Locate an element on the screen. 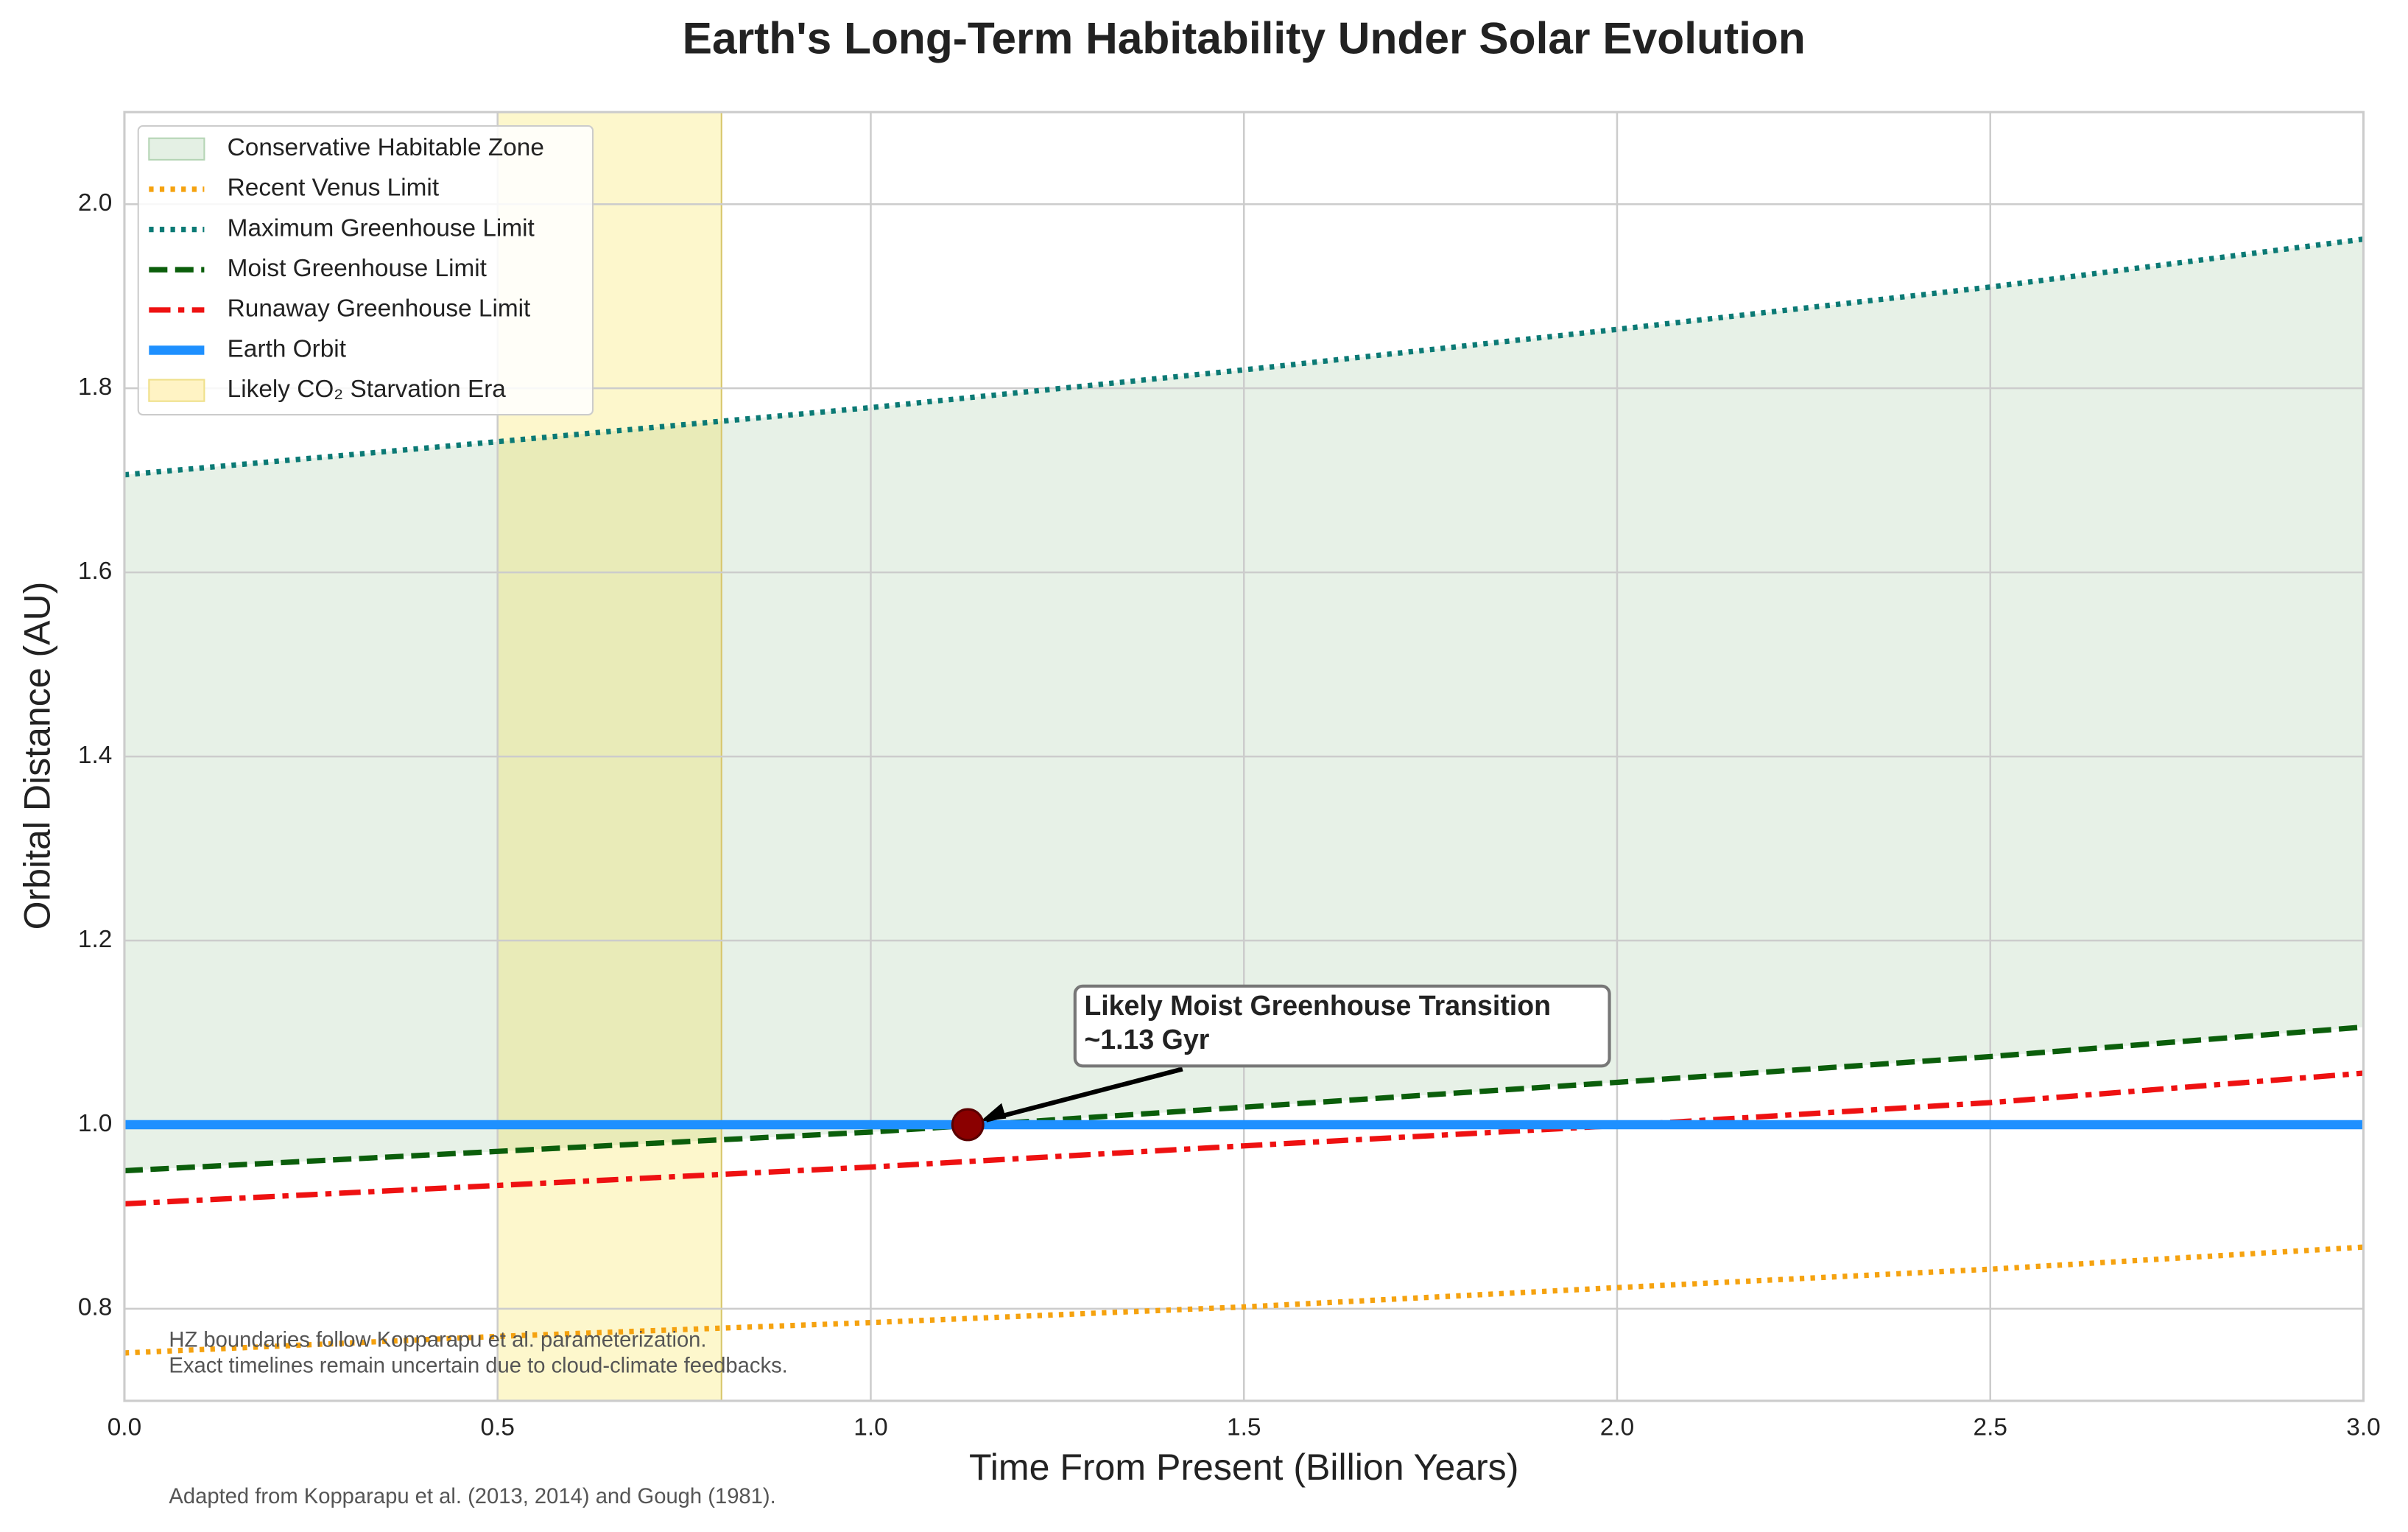  annotation-arrow is located at coordinates (1084, 1094).